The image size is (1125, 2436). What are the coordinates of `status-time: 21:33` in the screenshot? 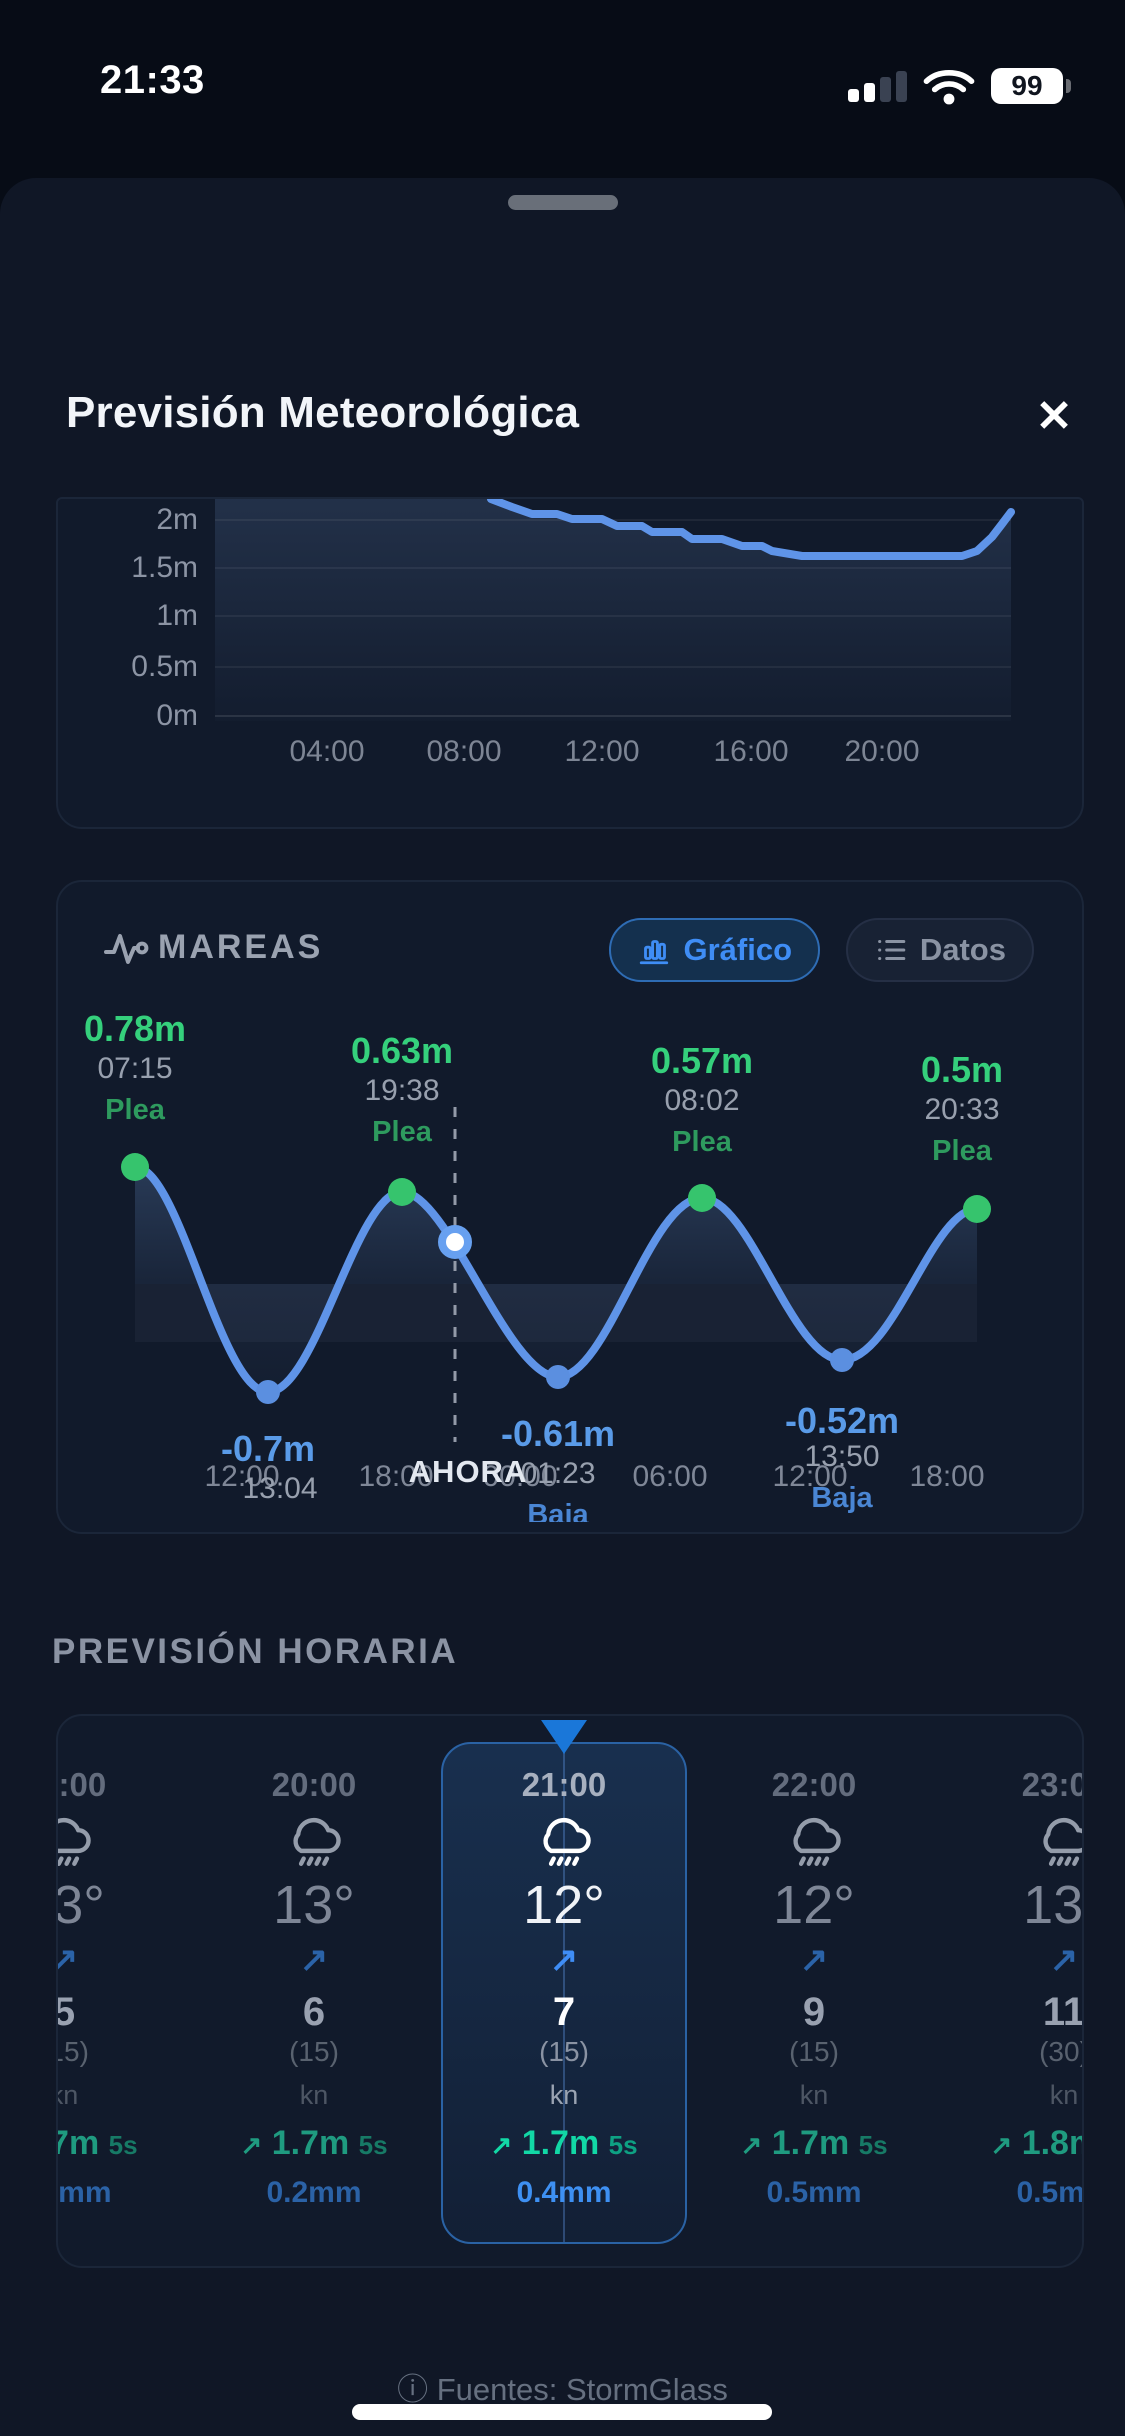 It's located at (152, 80).